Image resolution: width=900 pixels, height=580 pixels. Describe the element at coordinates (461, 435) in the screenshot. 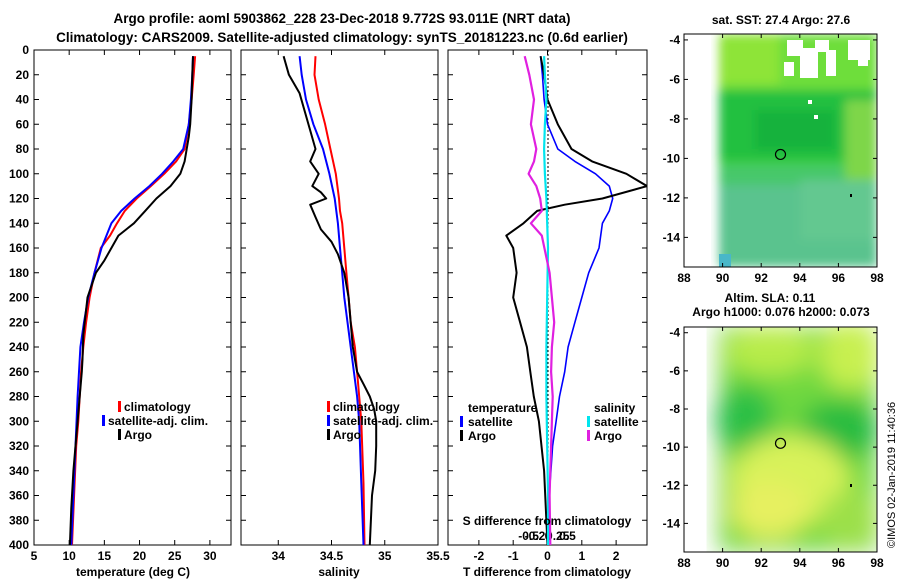

I see `legend-swatch-temperature-argo` at that location.